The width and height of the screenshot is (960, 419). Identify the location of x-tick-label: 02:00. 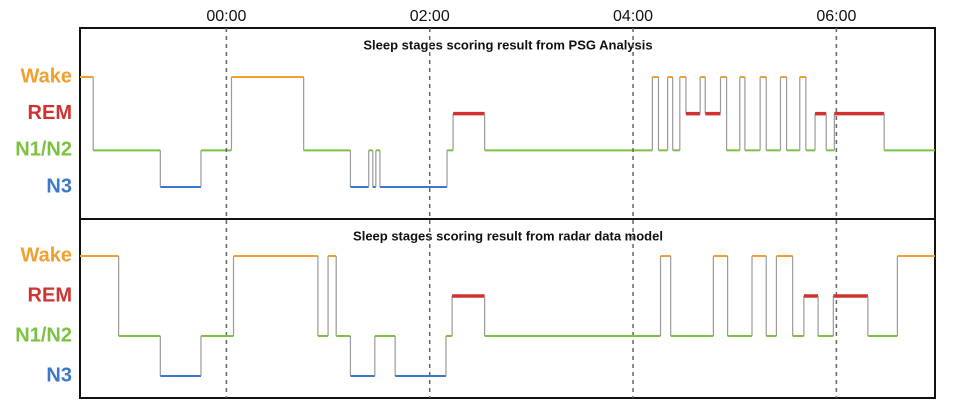
(430, 16).